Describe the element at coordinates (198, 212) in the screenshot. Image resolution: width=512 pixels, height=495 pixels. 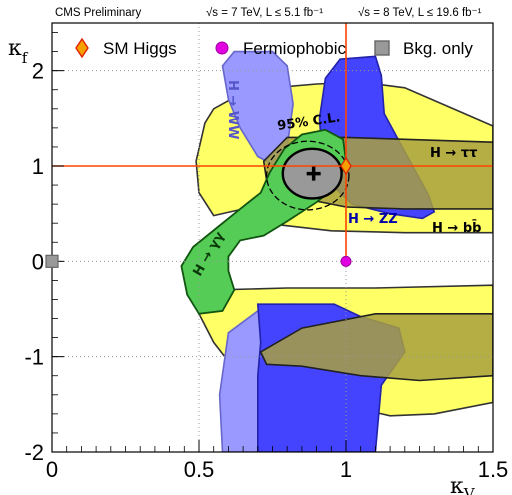
I see `points-layer` at that location.